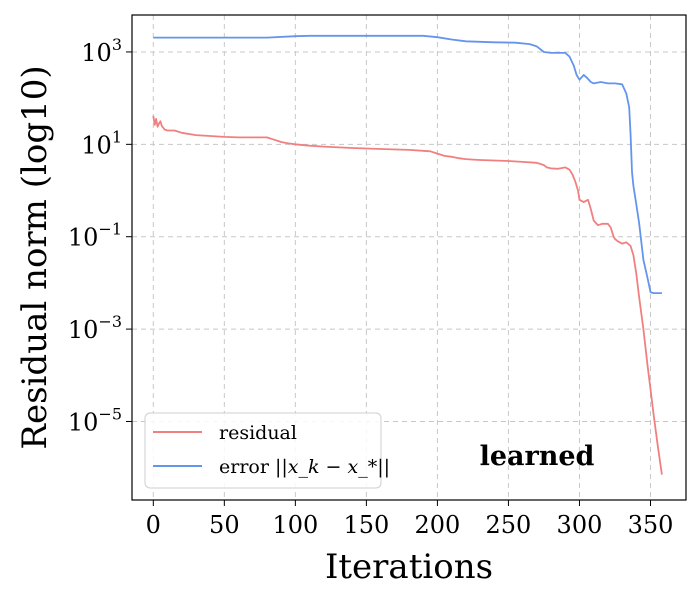 The height and width of the screenshot is (600, 700). I want to click on y-tick-exponent: 1, so click(117, 136).